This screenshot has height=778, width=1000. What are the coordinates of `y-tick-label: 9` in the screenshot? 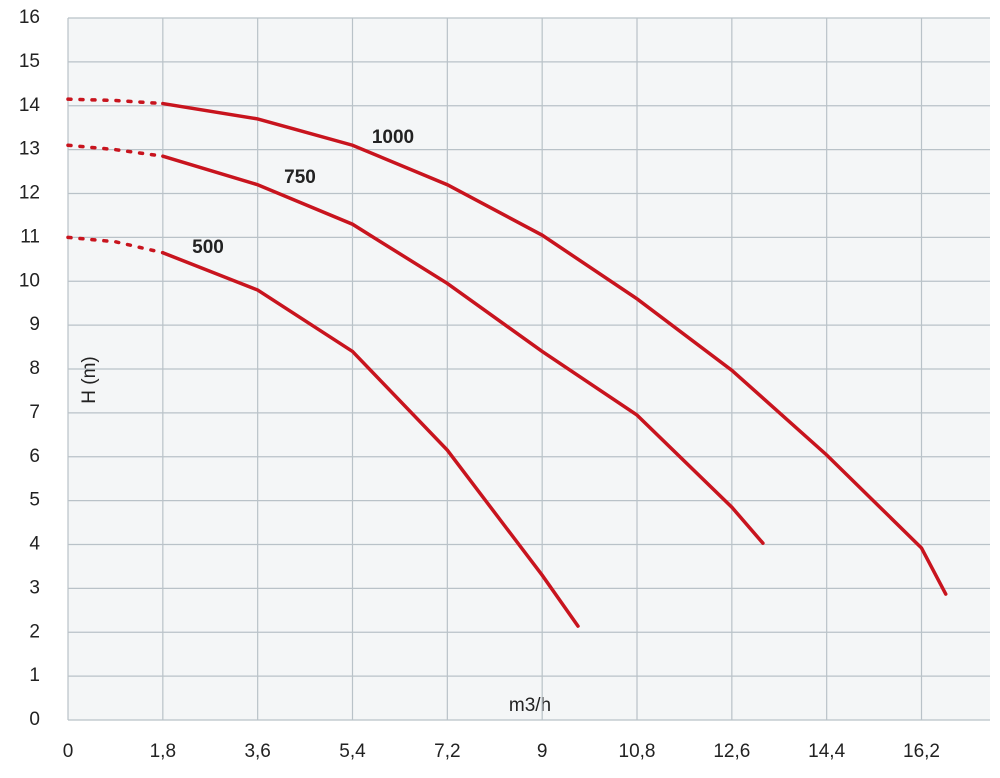 It's located at (34, 324).